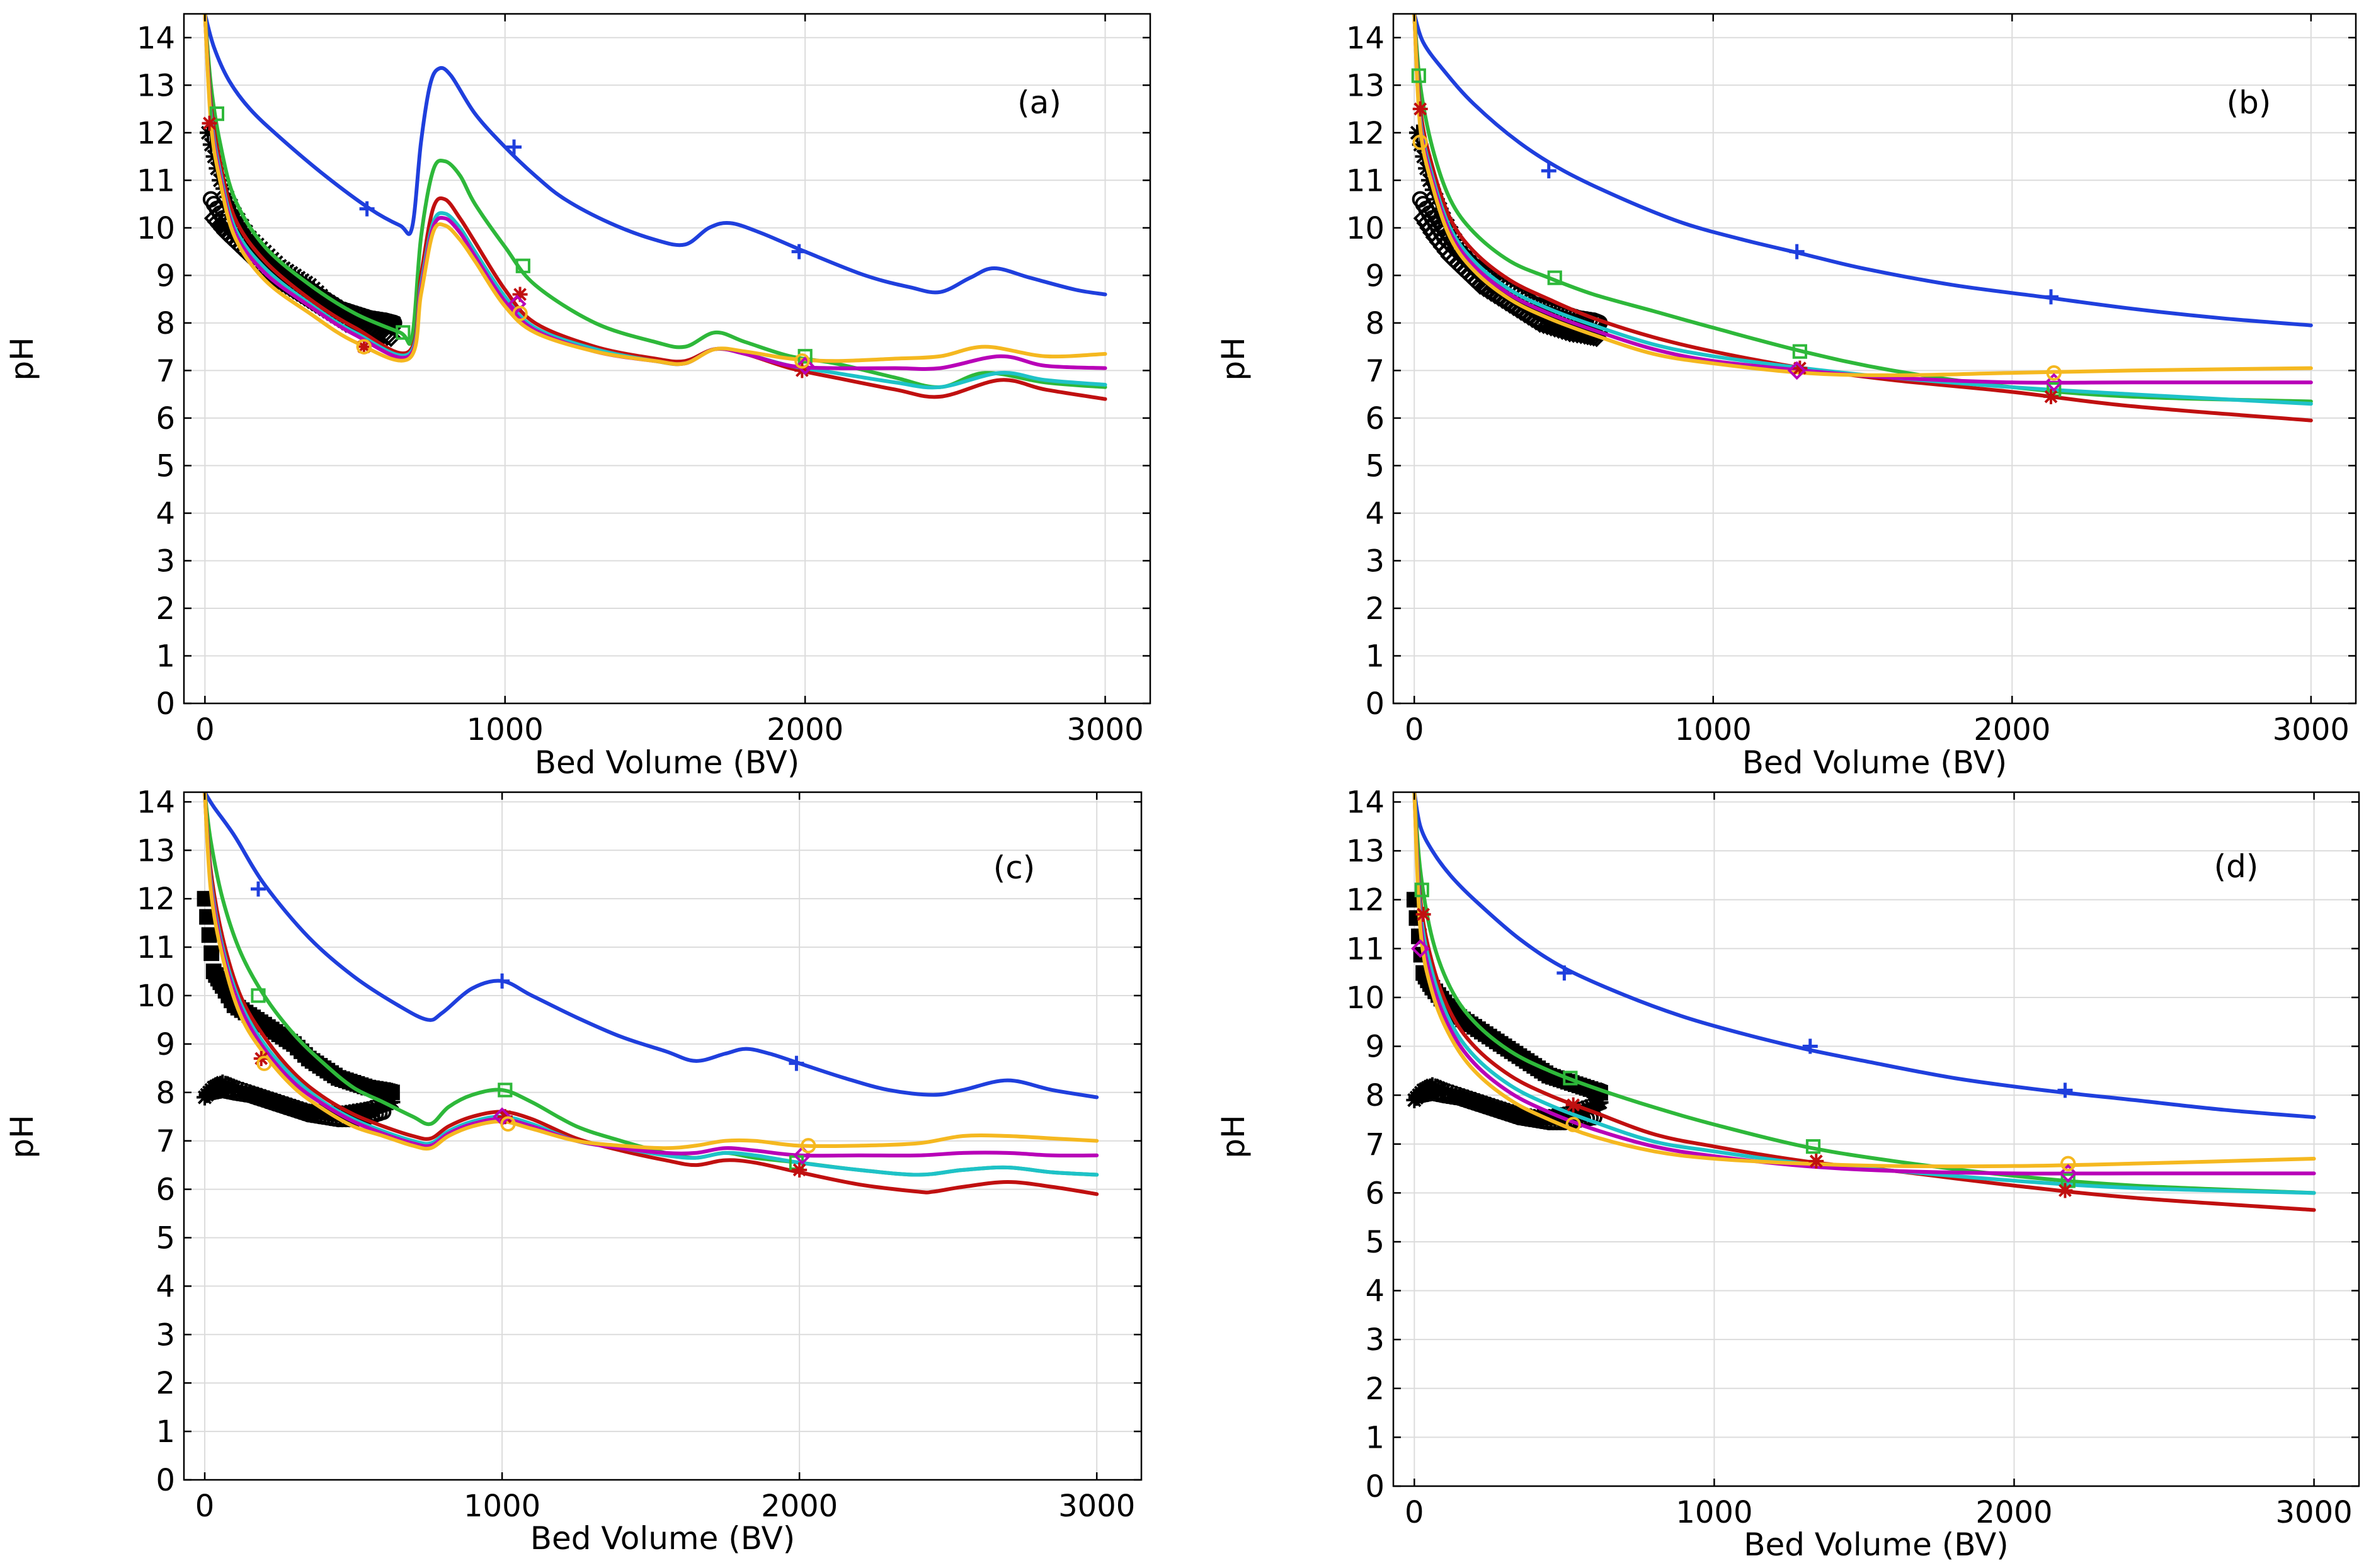 The width and height of the screenshot is (2376, 1568). Describe the element at coordinates (1375, 704) in the screenshot. I see `y-tick-label: 0` at that location.